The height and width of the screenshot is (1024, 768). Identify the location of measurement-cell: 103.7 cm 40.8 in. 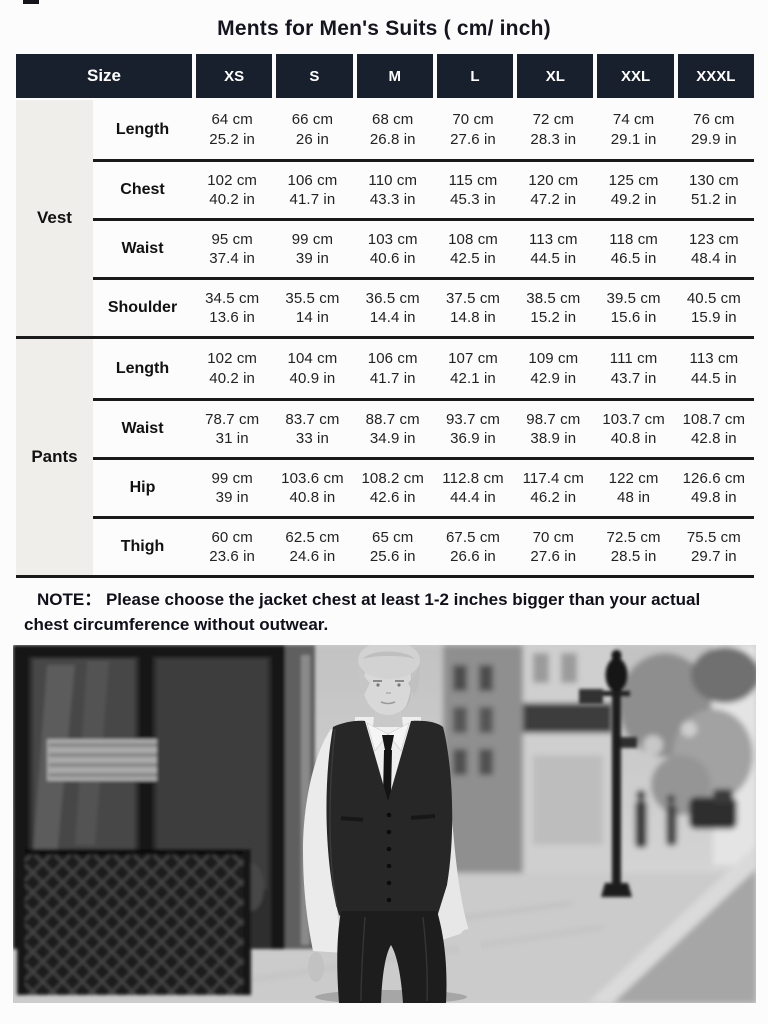
(633, 427).